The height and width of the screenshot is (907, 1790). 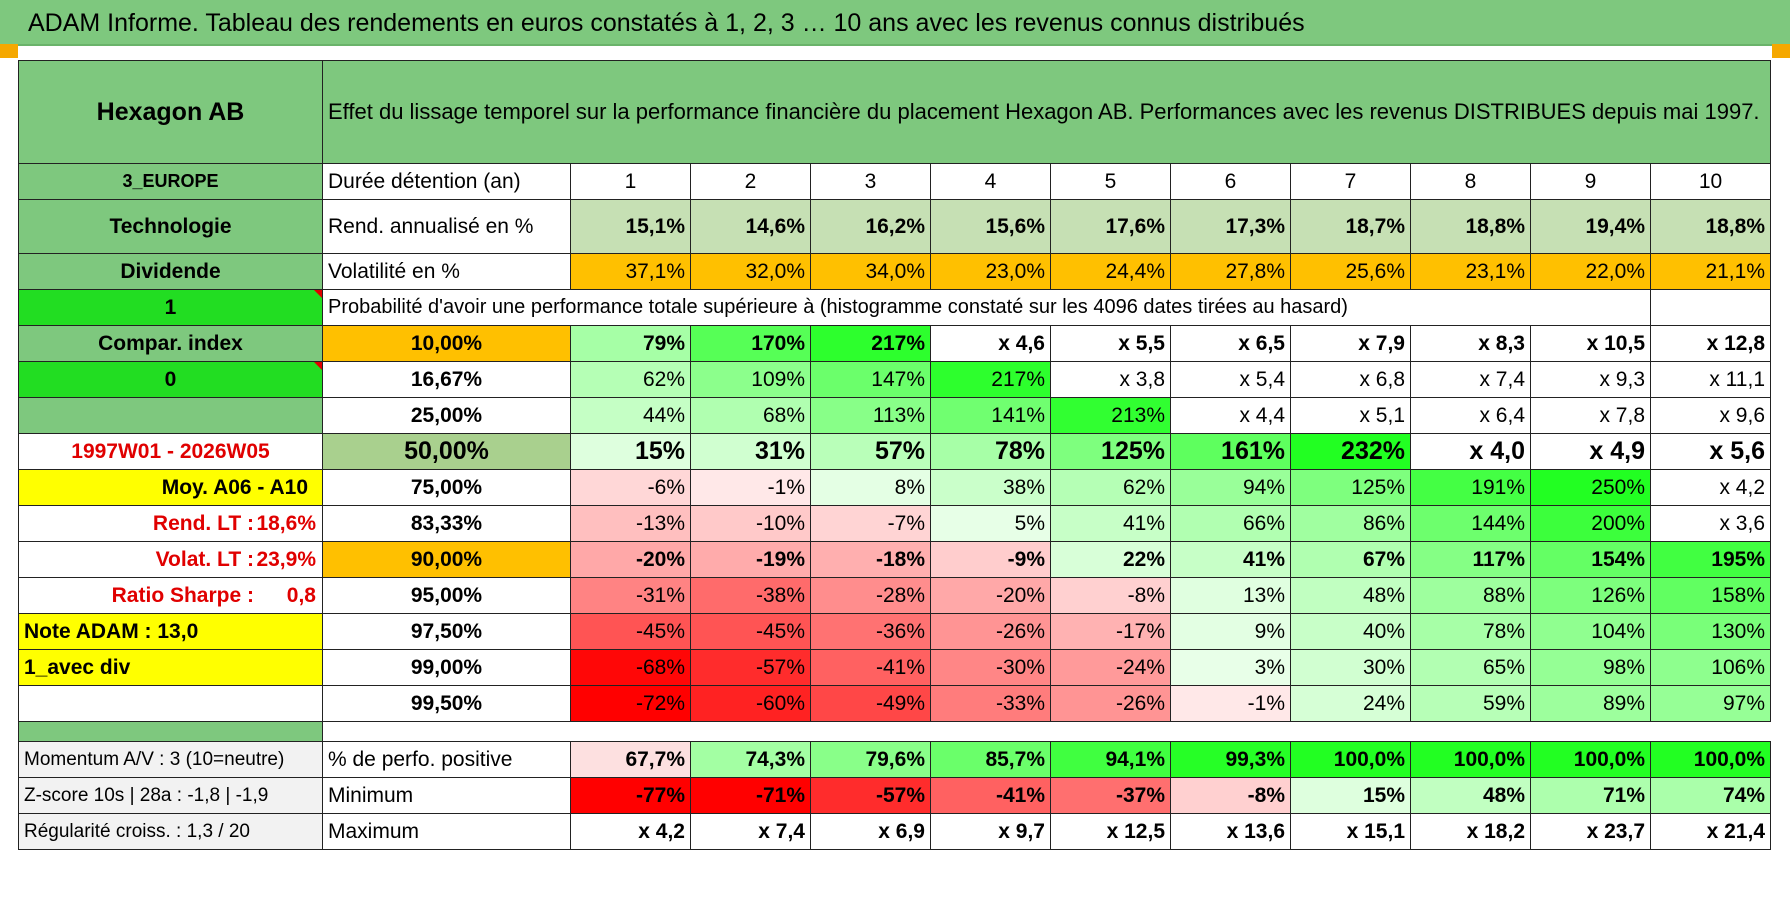 I want to click on lt-return-value: 18,6%, so click(x=286, y=523).